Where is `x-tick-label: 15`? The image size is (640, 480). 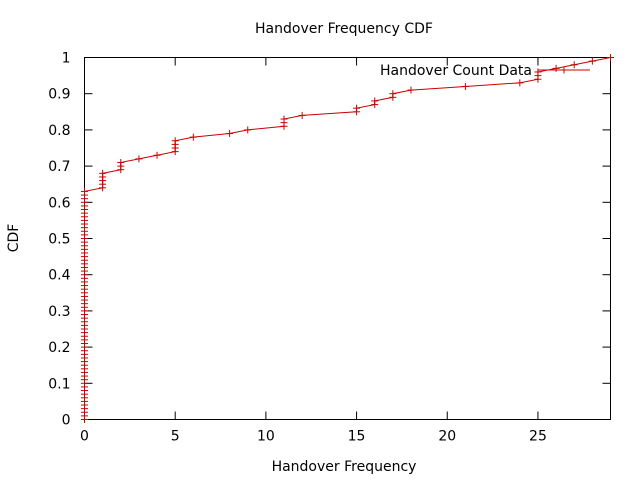 x-tick-label: 15 is located at coordinates (357, 437).